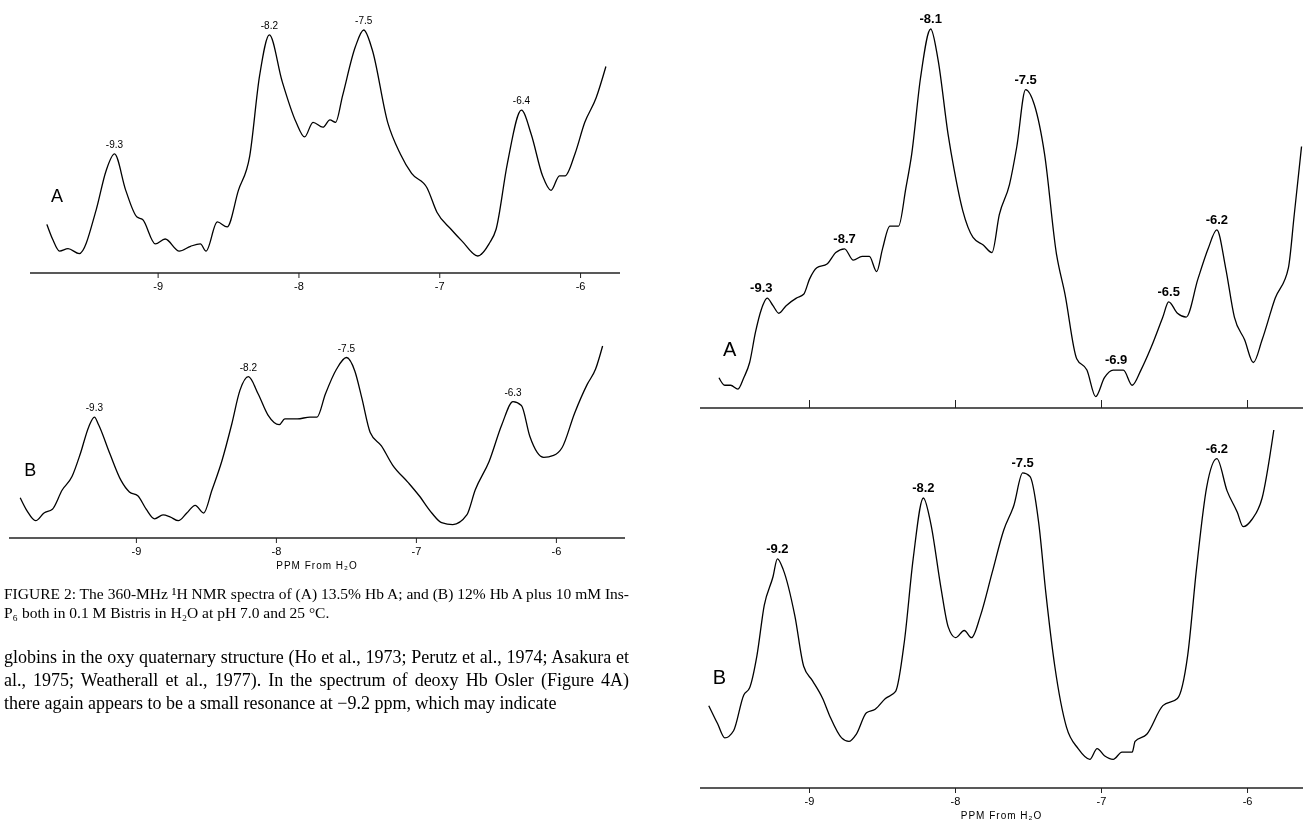  Describe the element at coordinates (777, 548) in the screenshot. I see `annotation: -9.2` at that location.